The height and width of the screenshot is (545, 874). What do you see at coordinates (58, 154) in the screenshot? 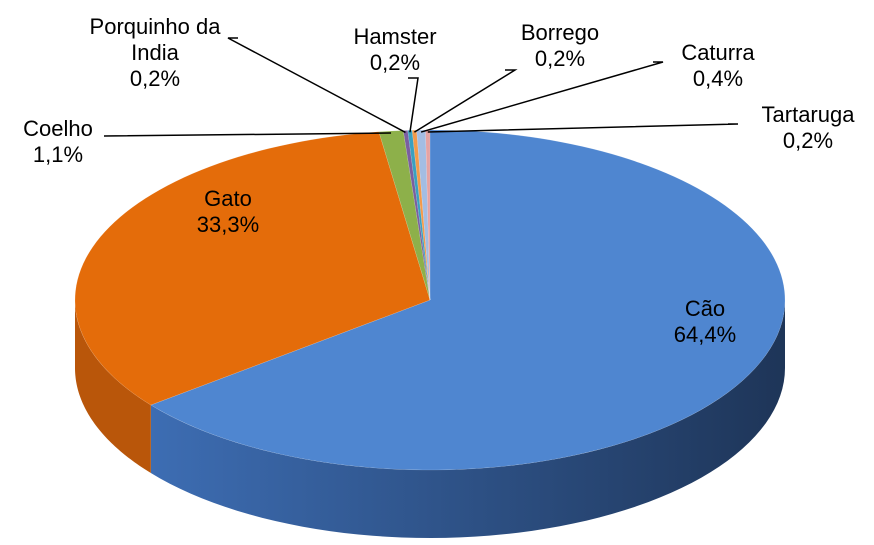
I see `label-value: 1,1%` at bounding box center [58, 154].